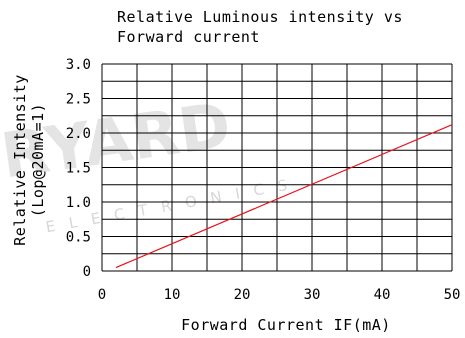 The height and width of the screenshot is (338, 465). I want to click on chart-title-line-2: Forward current, so click(188, 37).